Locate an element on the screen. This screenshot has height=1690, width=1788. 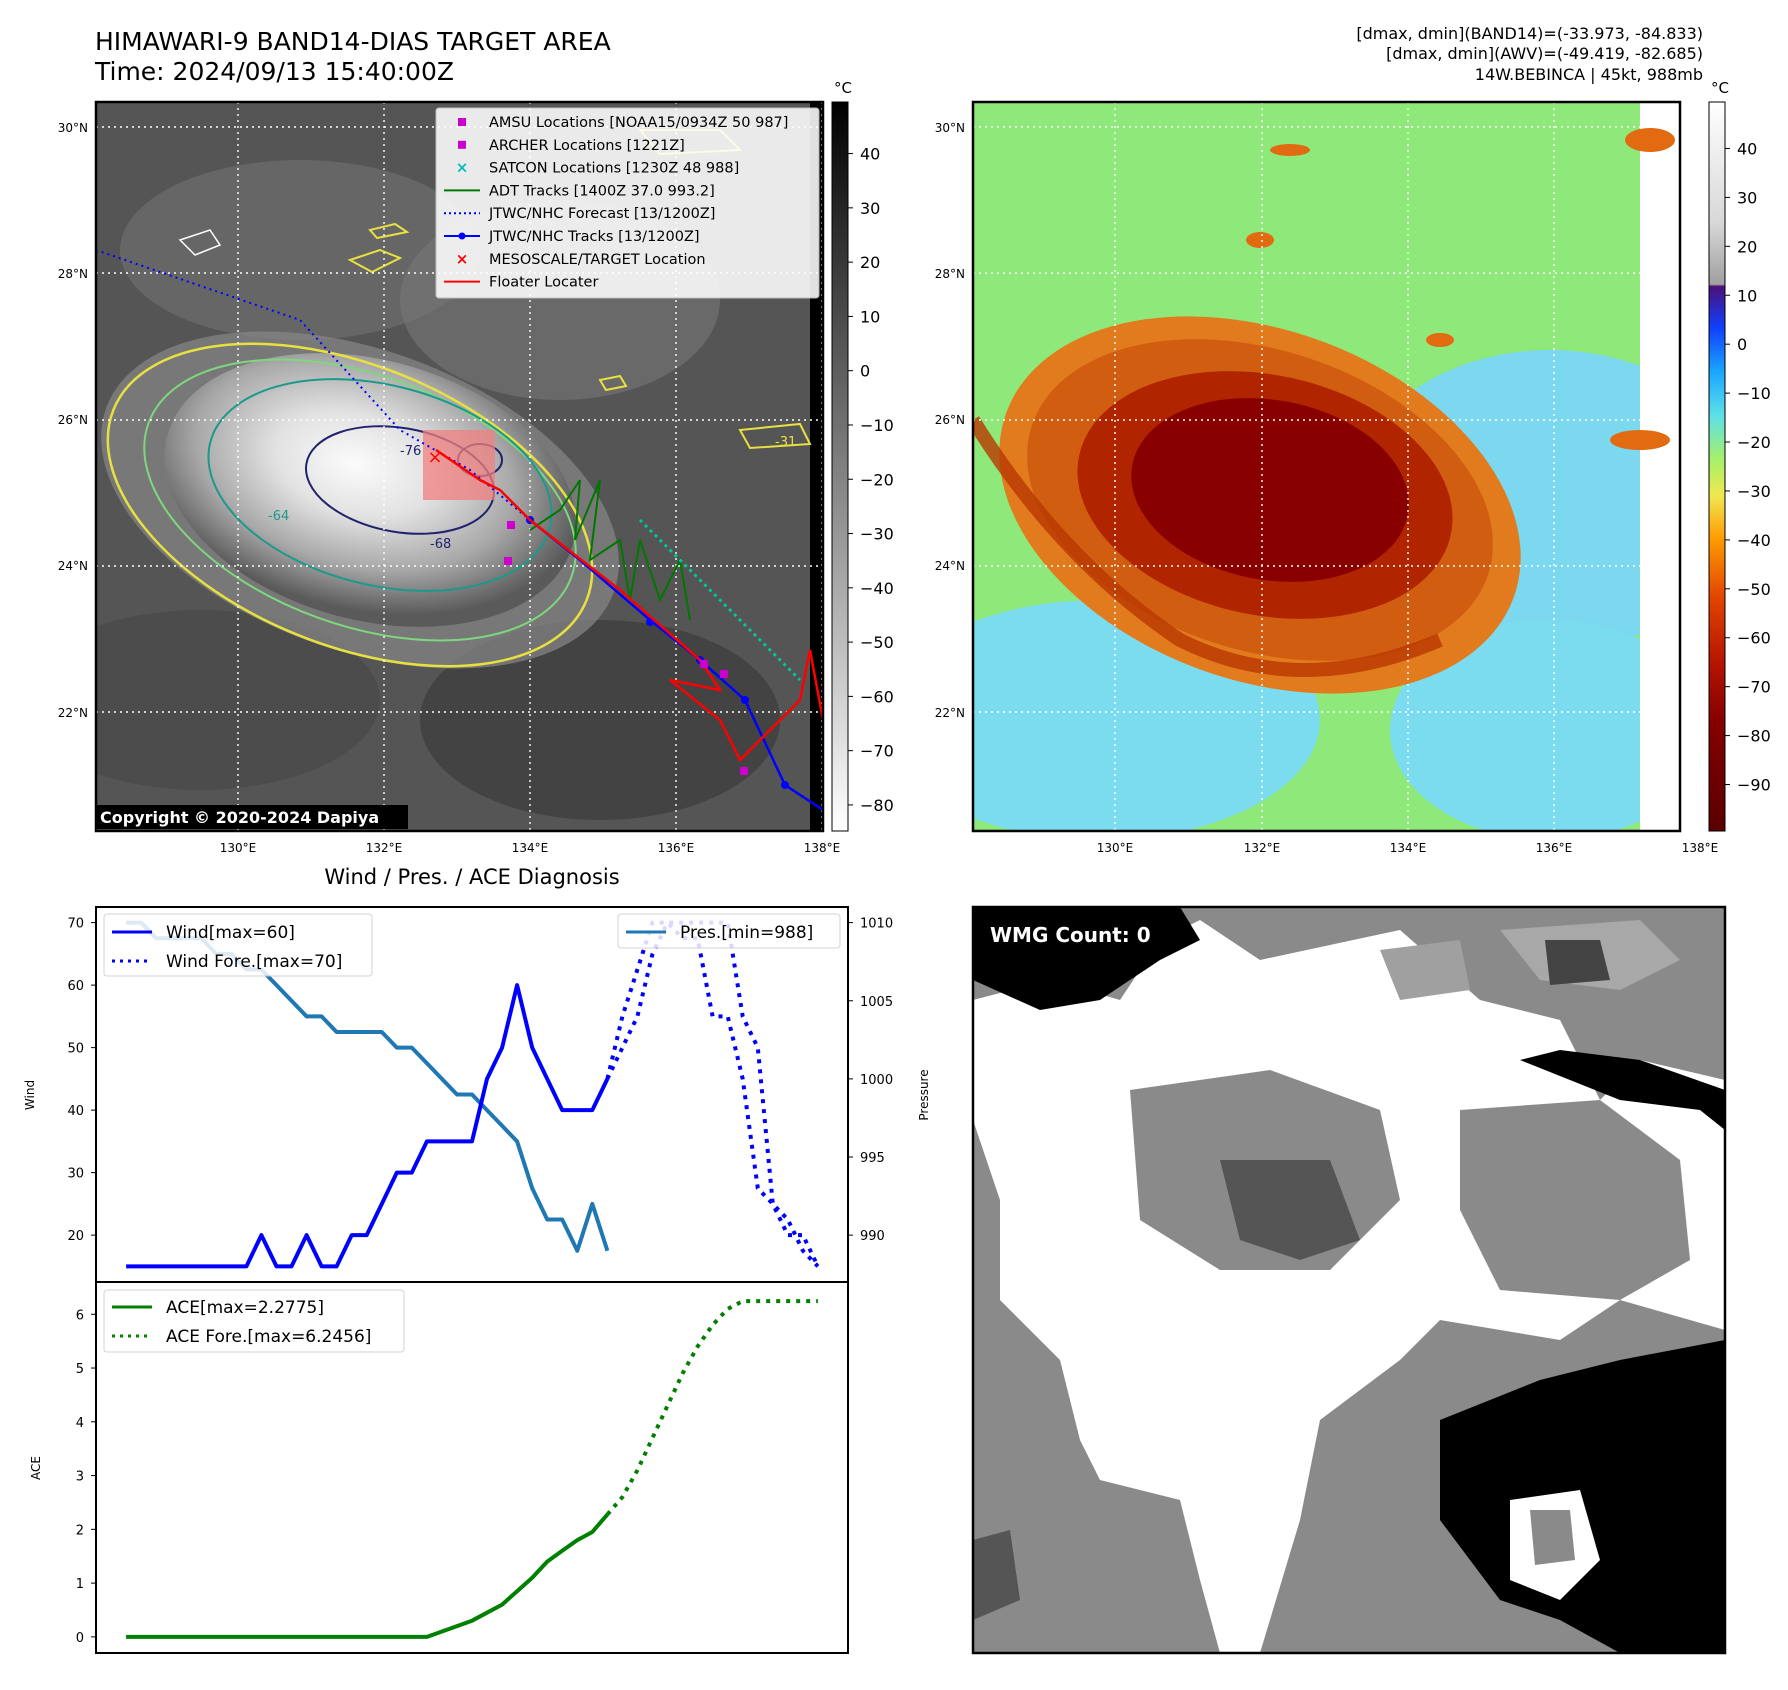
map2-lat-labels: 30°N 28°N 26°N 24°N 22°N is located at coordinates (950, 420).